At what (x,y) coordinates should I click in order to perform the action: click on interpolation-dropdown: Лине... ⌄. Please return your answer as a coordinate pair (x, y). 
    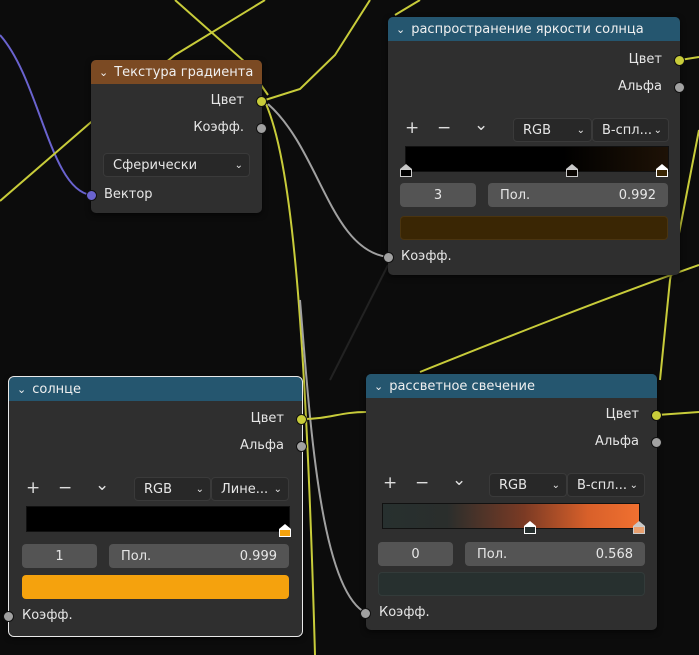
    Looking at the image, I should click on (250, 489).